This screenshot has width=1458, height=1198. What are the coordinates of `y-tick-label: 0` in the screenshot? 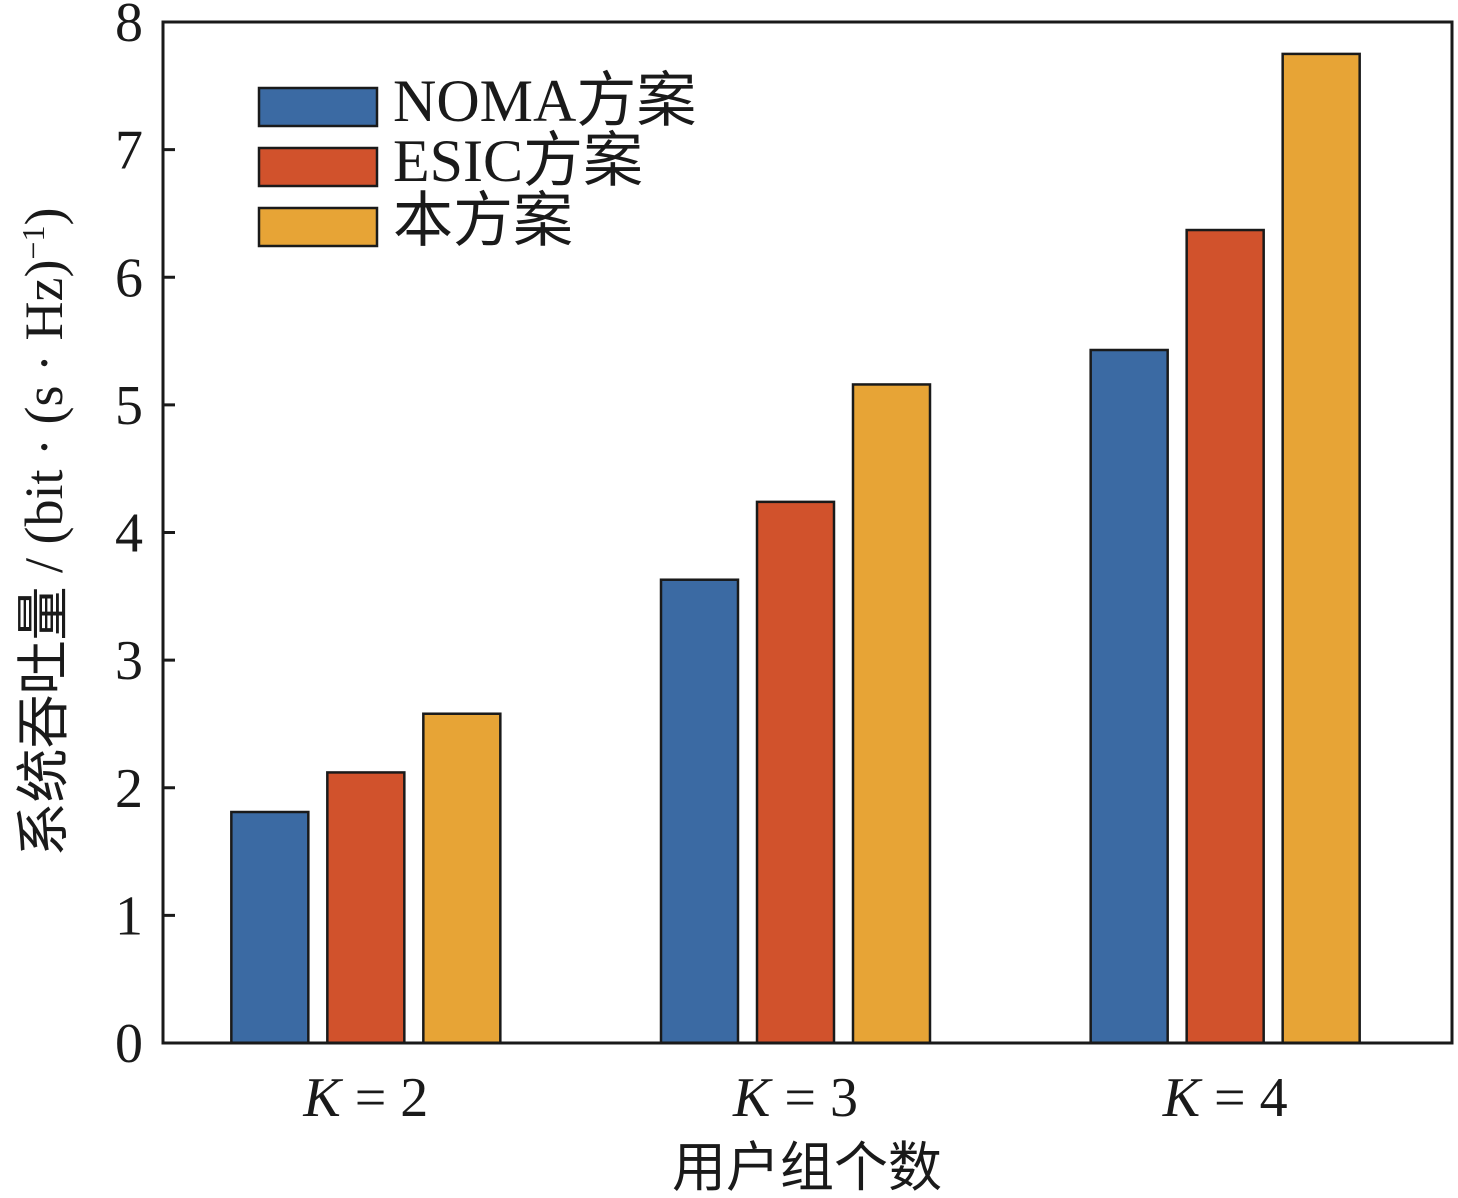 It's located at (129, 1044).